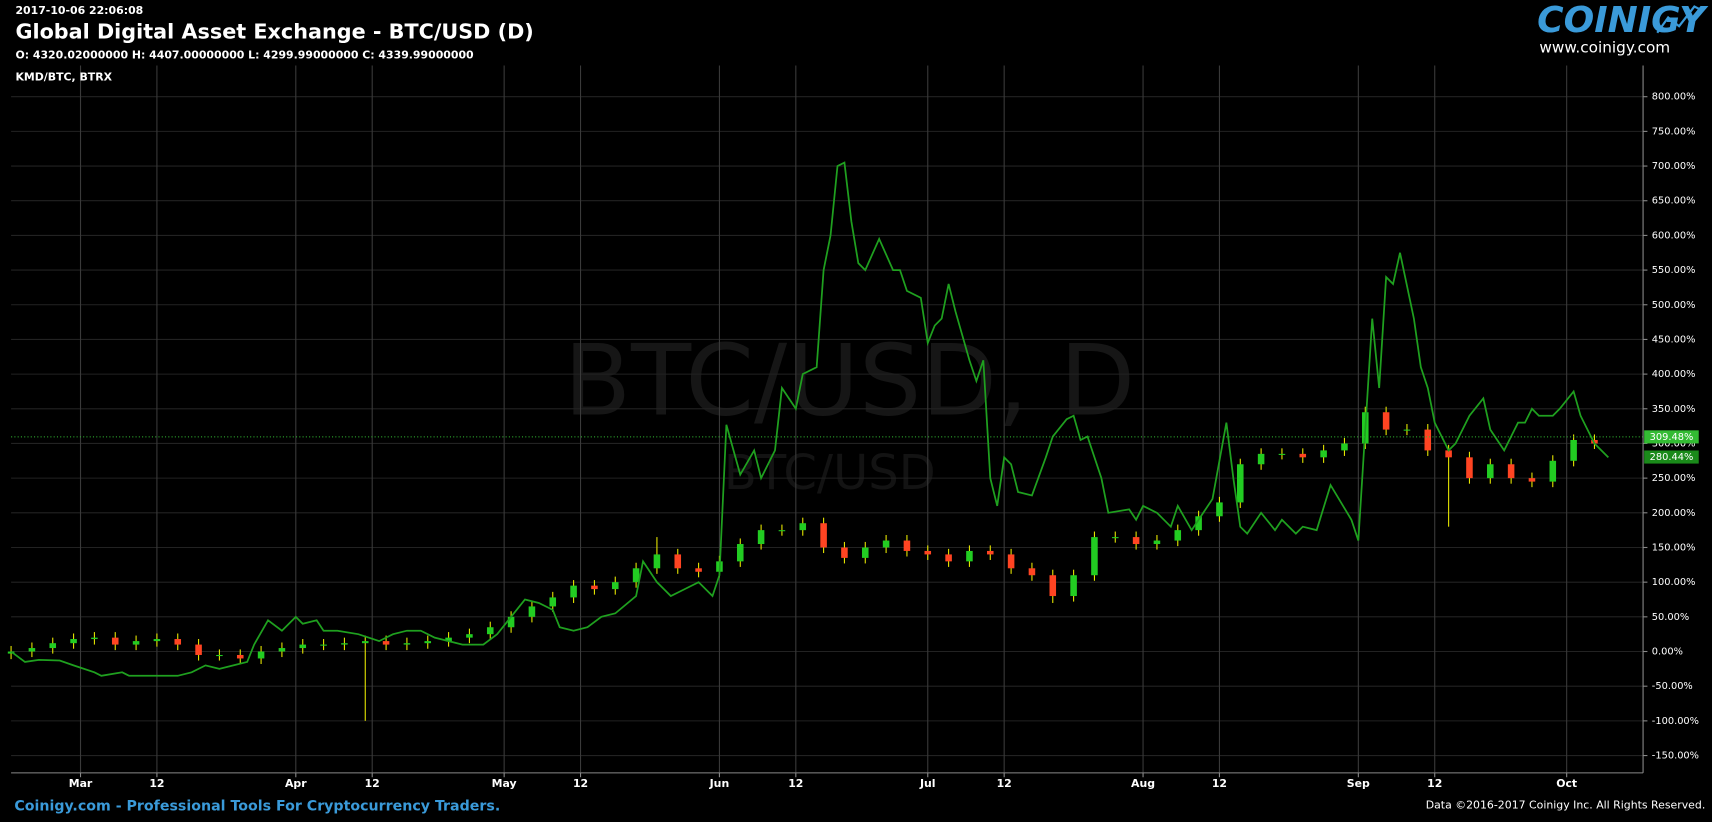 The width and height of the screenshot is (1712, 822). I want to click on y-tick-label: 300.00%, so click(1674, 443).